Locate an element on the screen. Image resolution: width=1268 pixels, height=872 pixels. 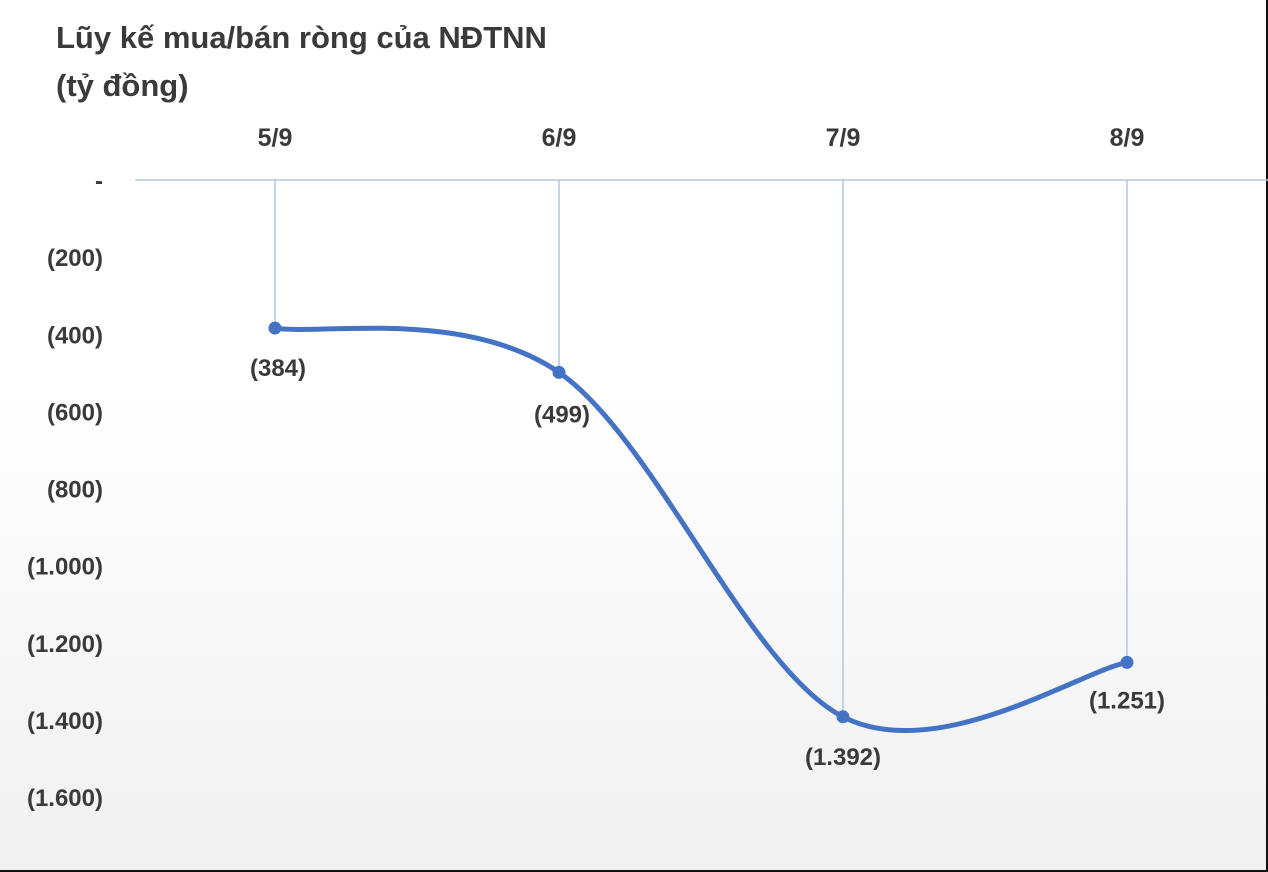
y-tick-label: (400) is located at coordinates (75, 335).